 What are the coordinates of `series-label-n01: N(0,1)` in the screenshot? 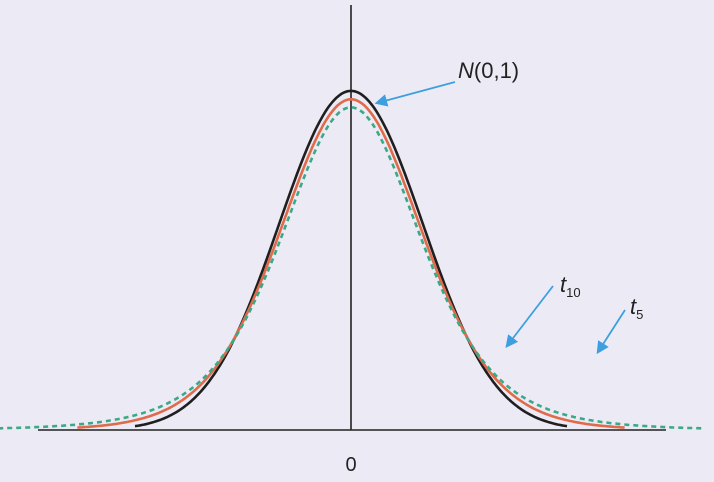 It's located at (488, 70).